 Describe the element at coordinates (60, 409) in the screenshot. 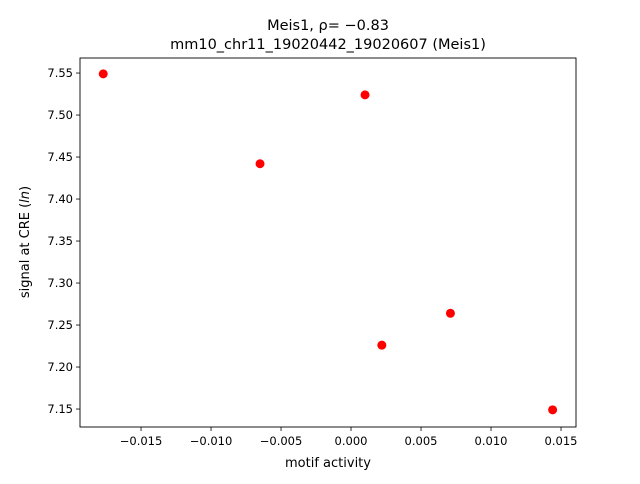

I see `y-tick-label: 7.15` at that location.